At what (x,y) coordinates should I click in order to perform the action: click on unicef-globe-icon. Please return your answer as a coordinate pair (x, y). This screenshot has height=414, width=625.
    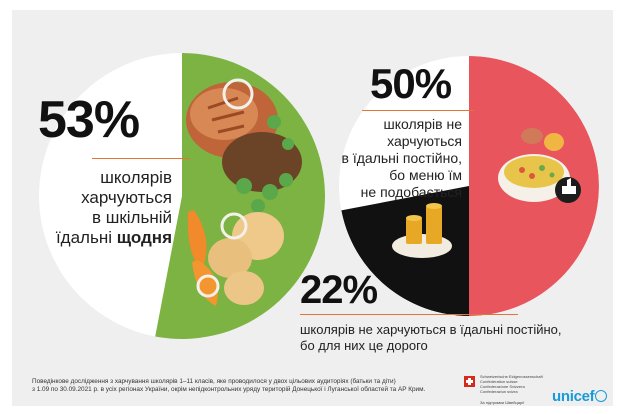
    Looking at the image, I should click on (601, 396).